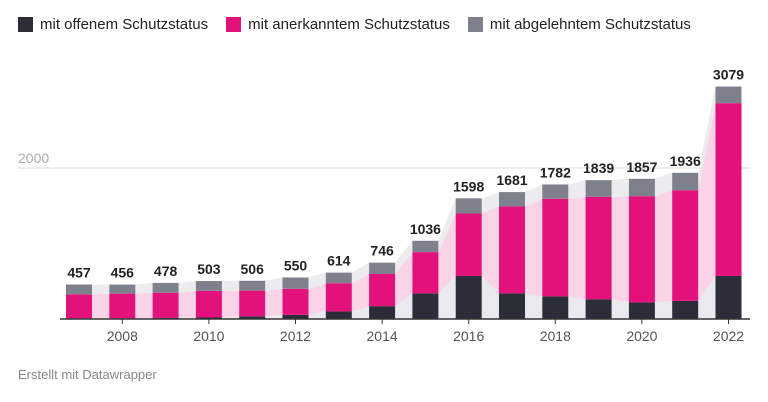  I want to click on bar-segment-recognized-2021, so click(685, 245).